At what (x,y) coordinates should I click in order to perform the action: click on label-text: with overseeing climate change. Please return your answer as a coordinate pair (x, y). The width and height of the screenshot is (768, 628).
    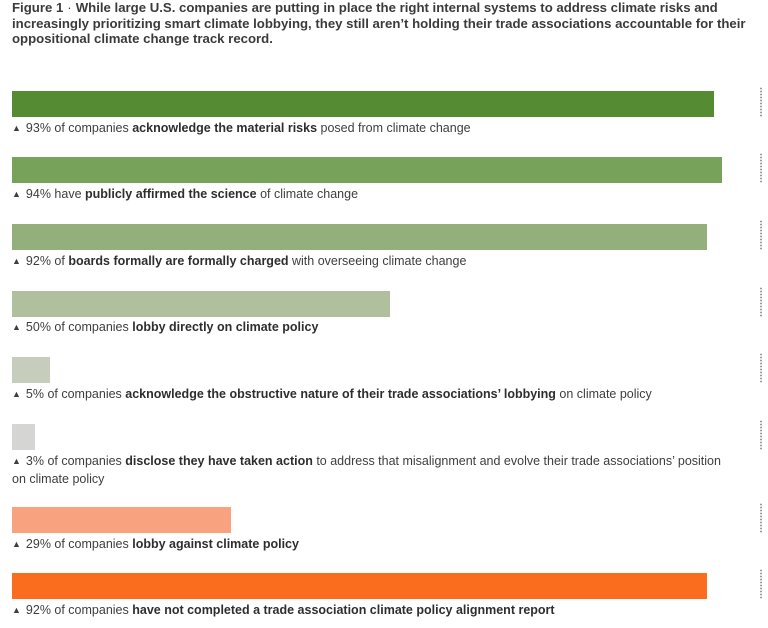
    Looking at the image, I should click on (377, 261).